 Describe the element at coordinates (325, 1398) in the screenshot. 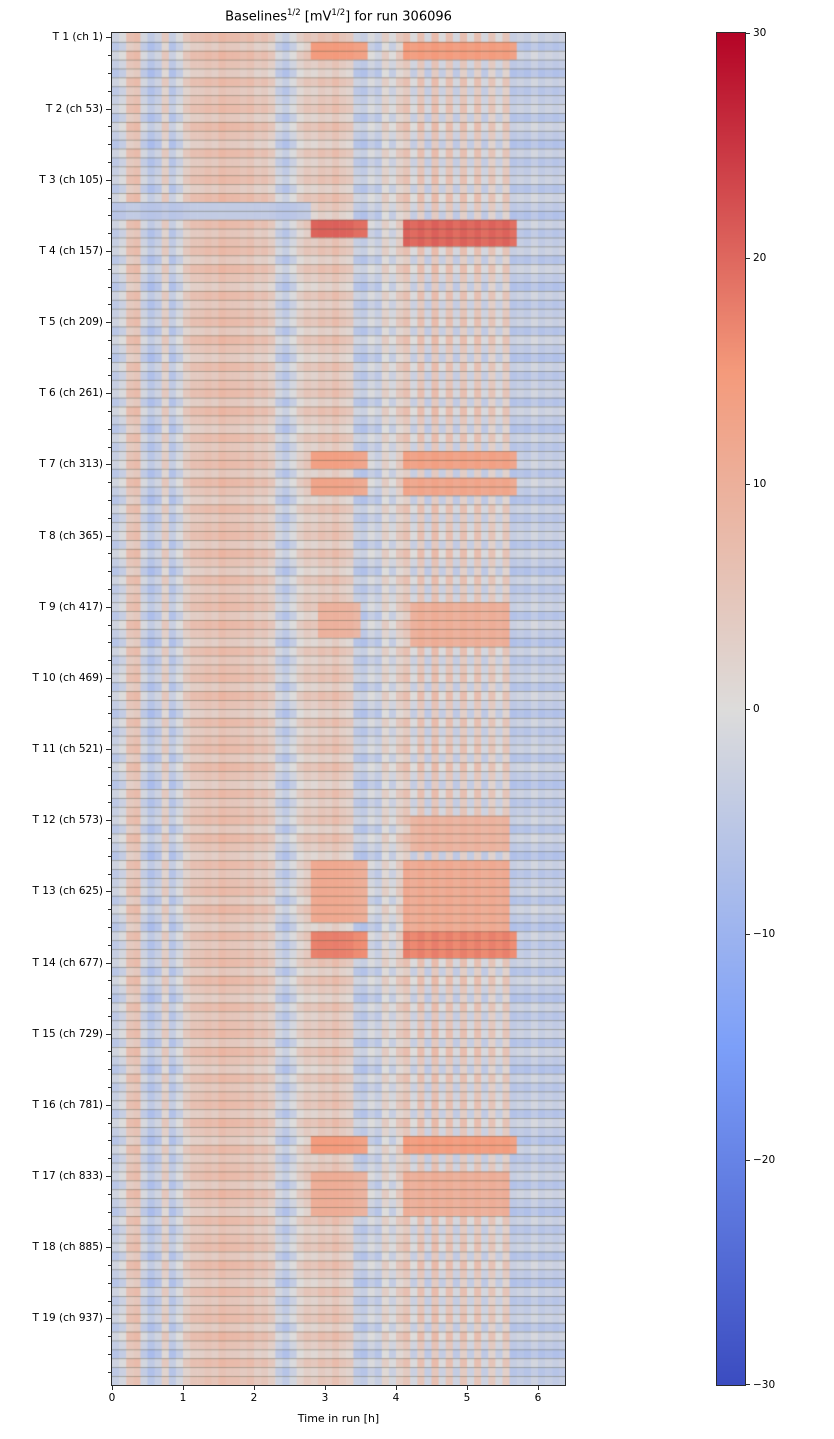

I see `x-tick-label: 3` at that location.